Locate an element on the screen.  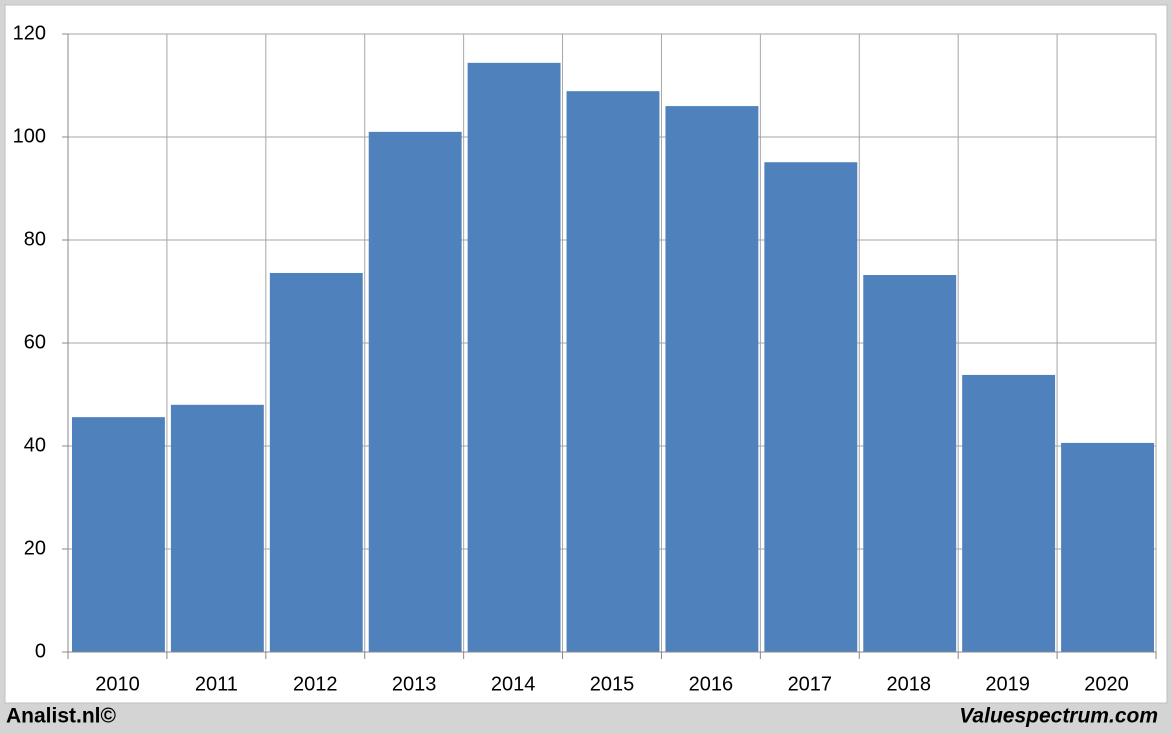
source-left: Analist.nl© is located at coordinates (61, 716).